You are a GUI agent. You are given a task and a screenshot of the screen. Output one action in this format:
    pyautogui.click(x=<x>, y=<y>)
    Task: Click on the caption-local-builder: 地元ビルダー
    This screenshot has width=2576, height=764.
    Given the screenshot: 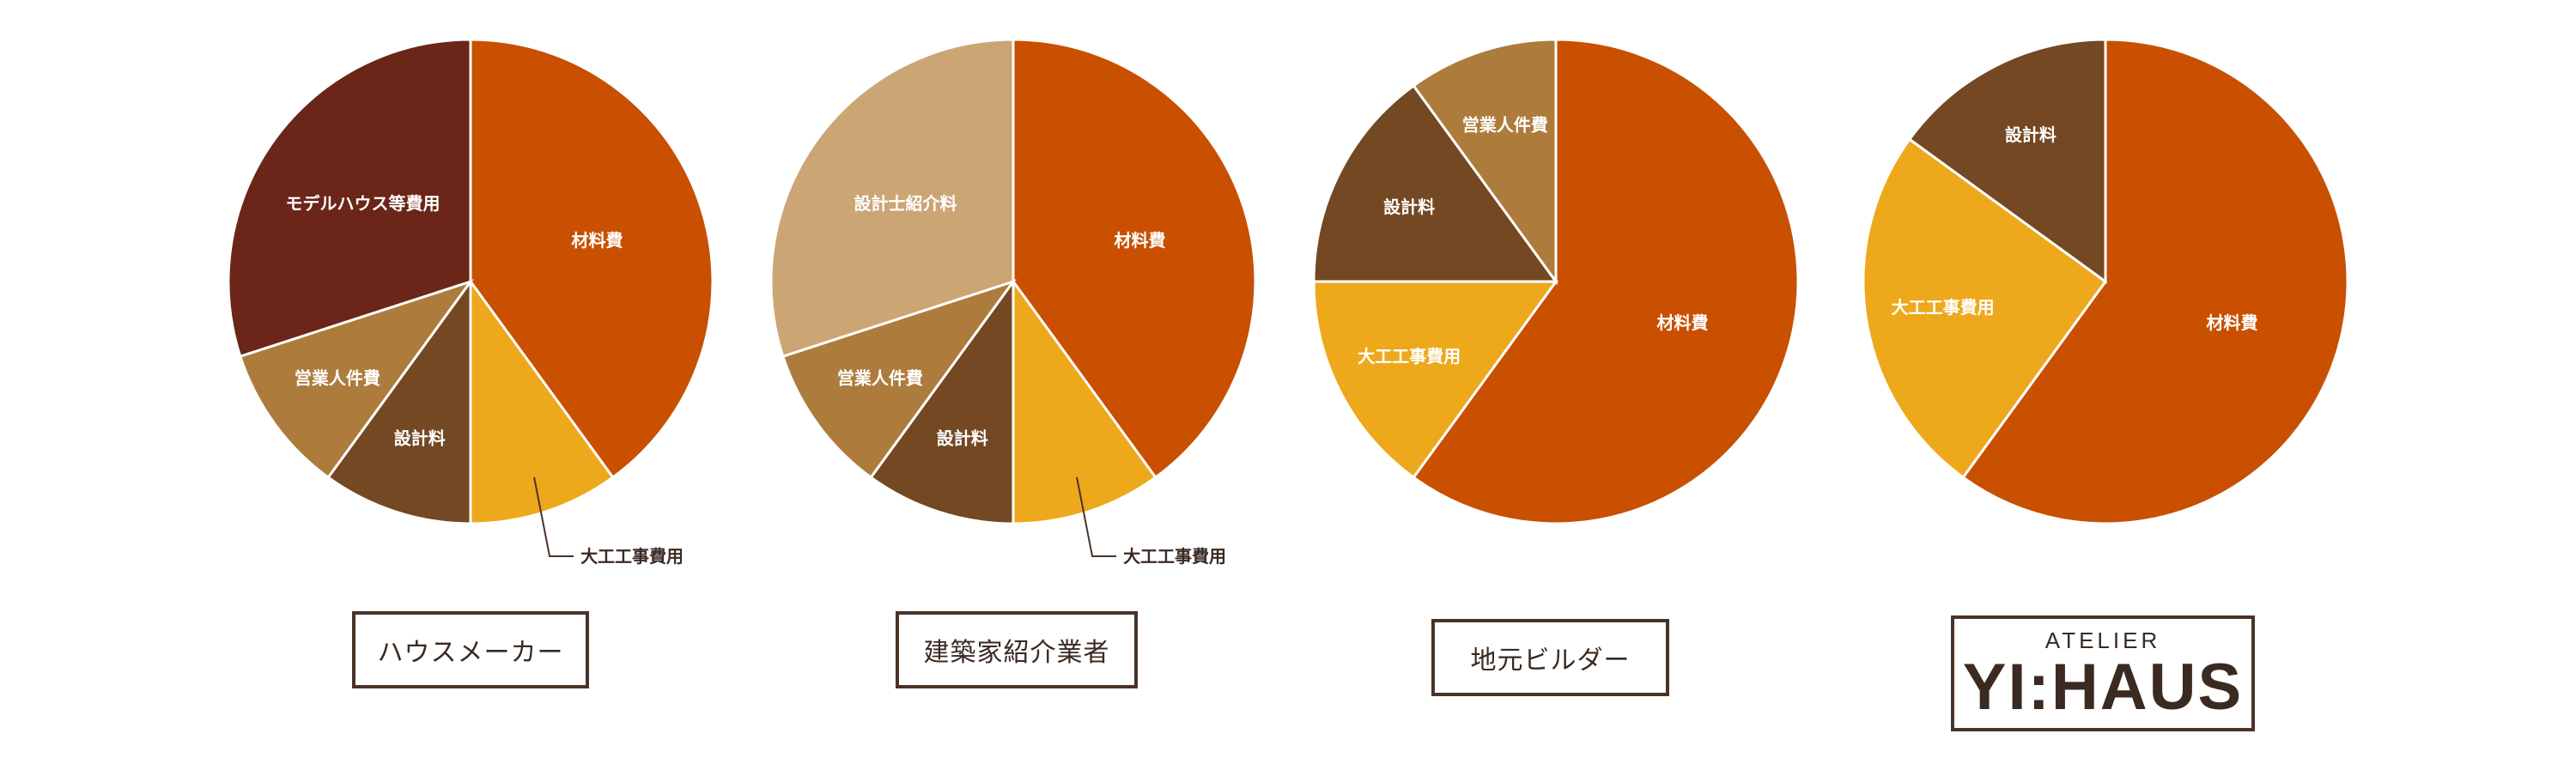 What is the action you would take?
    pyautogui.click(x=1550, y=658)
    